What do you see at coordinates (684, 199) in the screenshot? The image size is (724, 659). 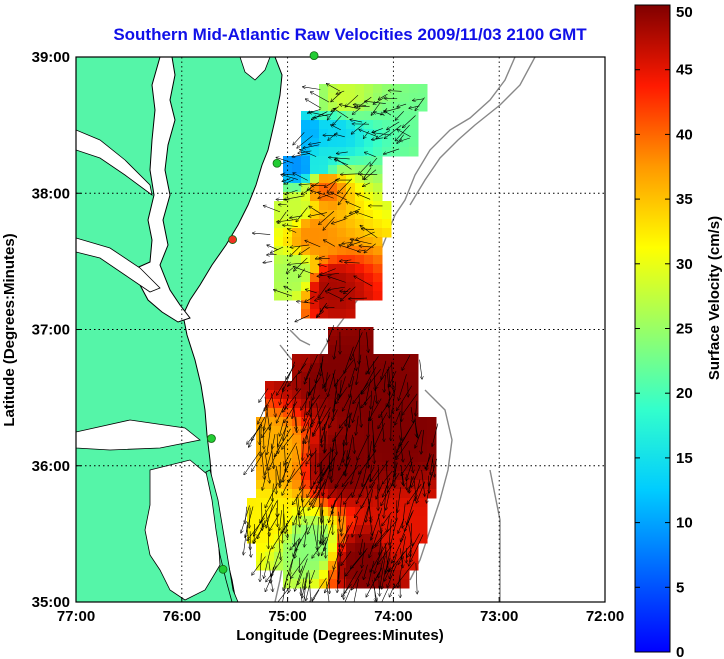 I see `colorbar-tick-label: 35` at bounding box center [684, 199].